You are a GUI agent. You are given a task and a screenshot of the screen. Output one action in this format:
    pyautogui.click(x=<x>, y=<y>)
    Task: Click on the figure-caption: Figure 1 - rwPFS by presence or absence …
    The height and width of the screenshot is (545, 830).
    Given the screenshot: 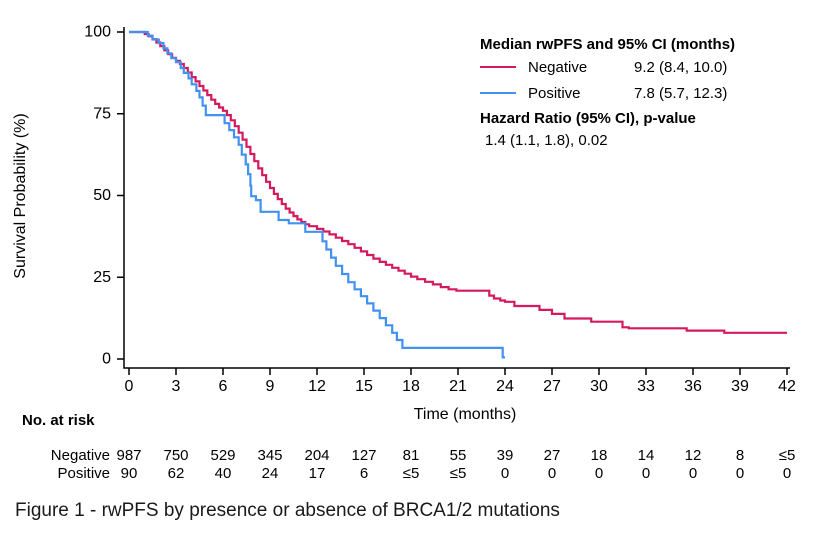 What is the action you would take?
    pyautogui.click(x=287, y=510)
    